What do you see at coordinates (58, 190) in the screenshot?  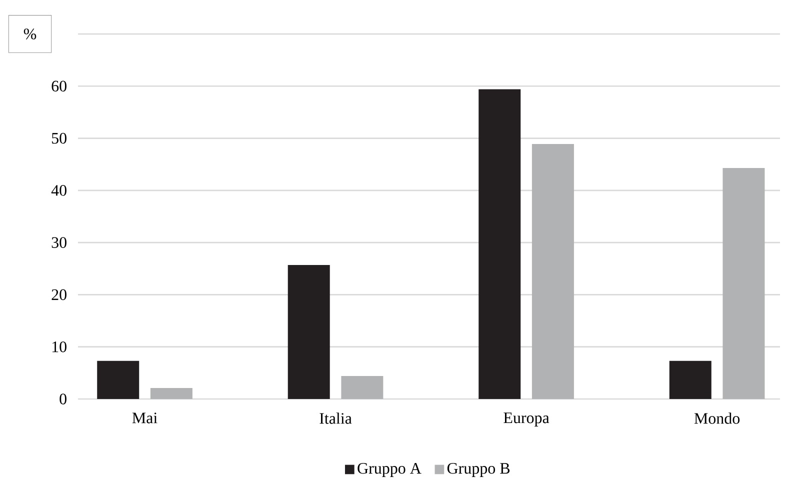 I see `y-tick-label: 40` at bounding box center [58, 190].